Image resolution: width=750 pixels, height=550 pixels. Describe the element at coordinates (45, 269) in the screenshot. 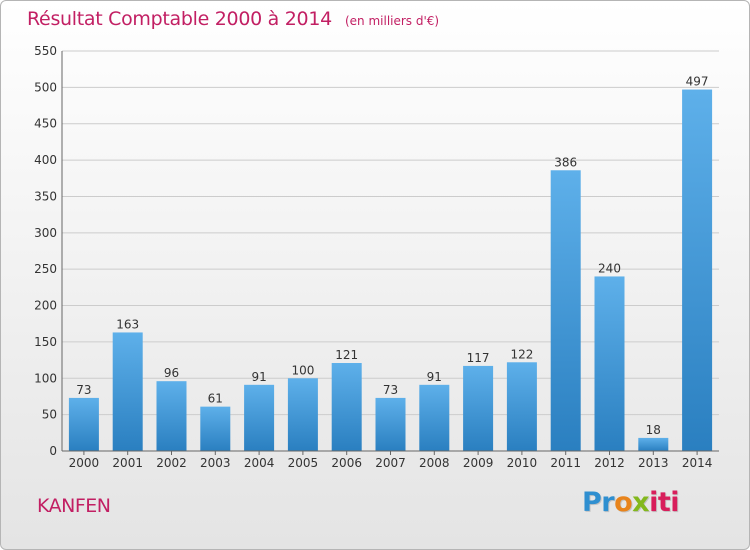

I see `y-tick-label: 250` at that location.